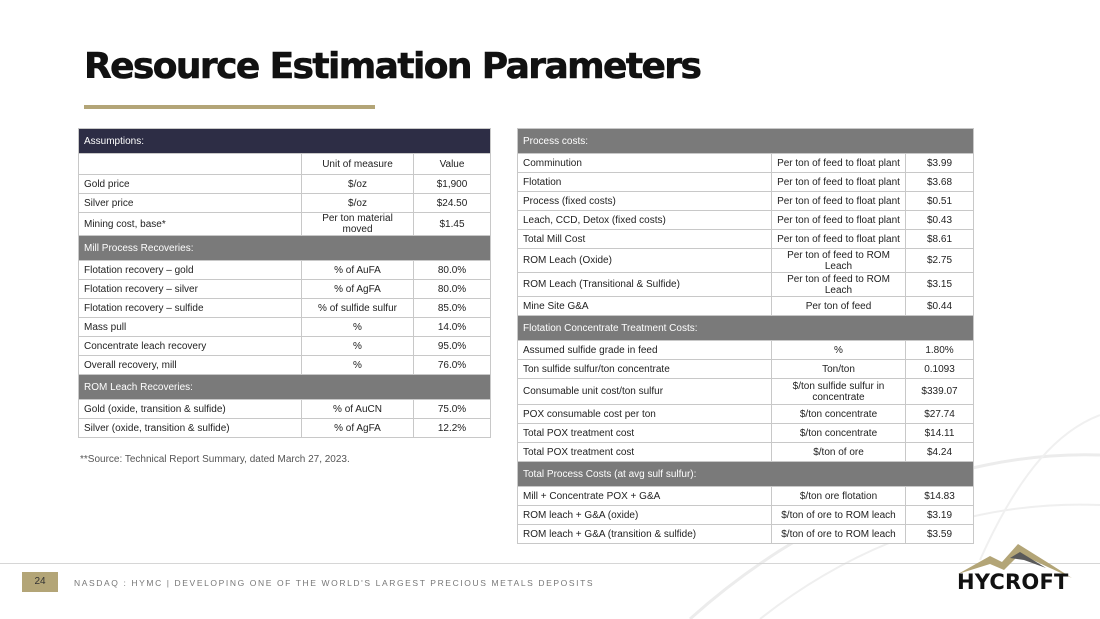 The image size is (1100, 619). I want to click on row-label: POX consumable cost per ton, so click(644, 414).